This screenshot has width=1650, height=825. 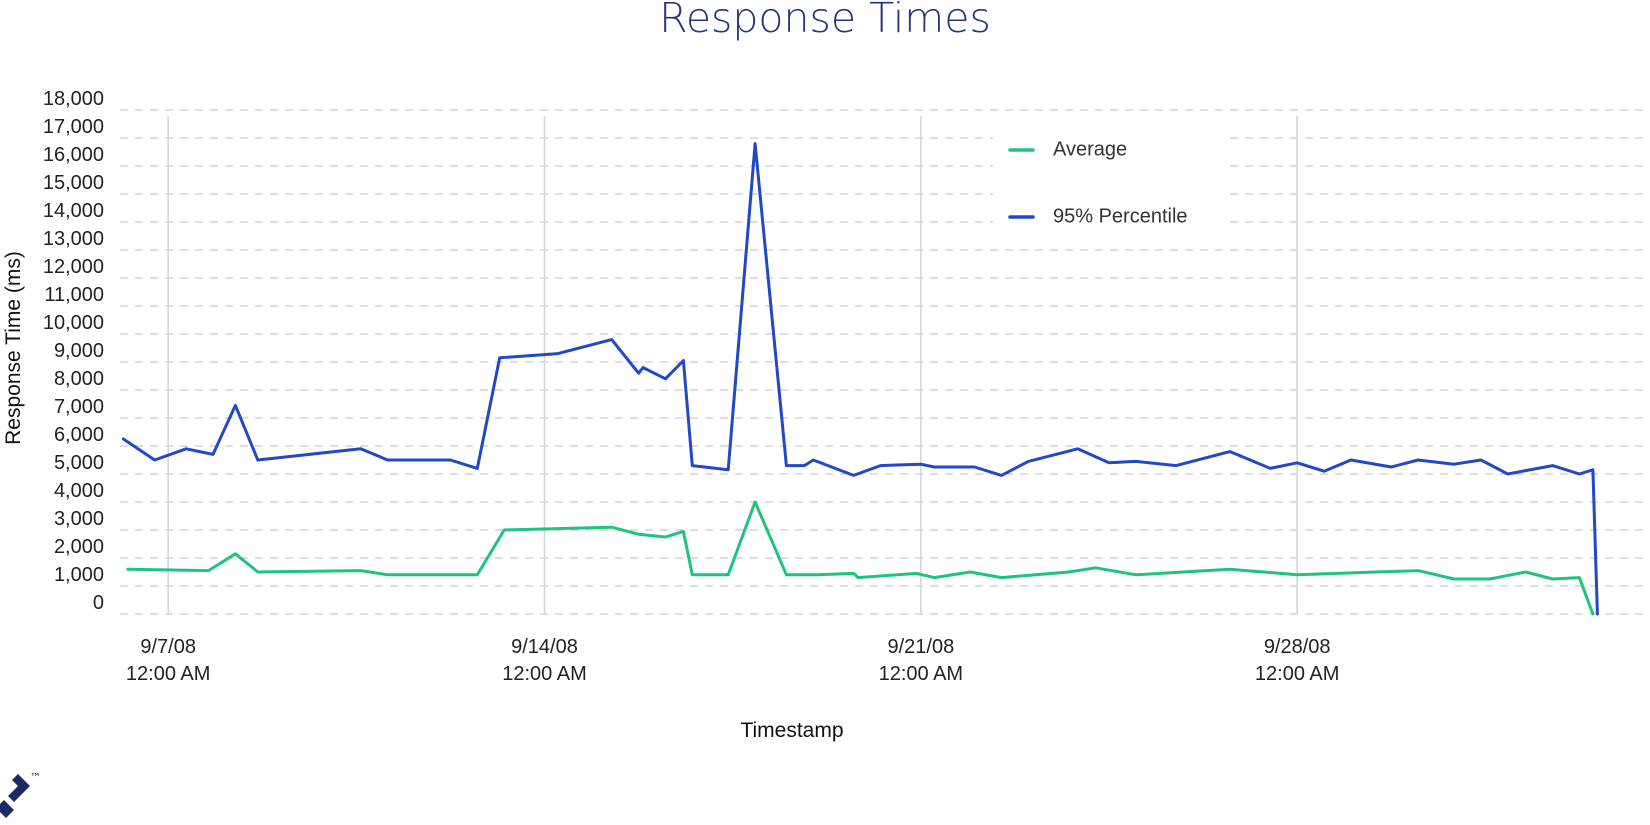 What do you see at coordinates (73, 323) in the screenshot?
I see `y-tick-label: 10,000` at bounding box center [73, 323].